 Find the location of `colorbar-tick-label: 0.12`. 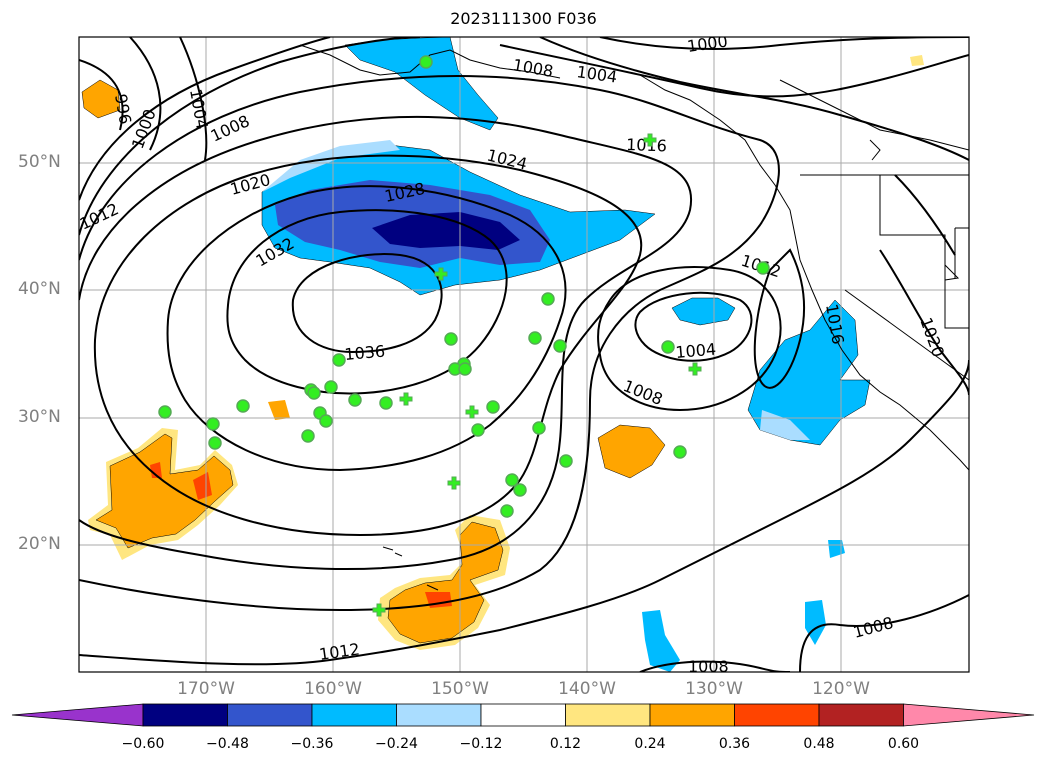

colorbar-tick-label: 0.12 is located at coordinates (565, 744).